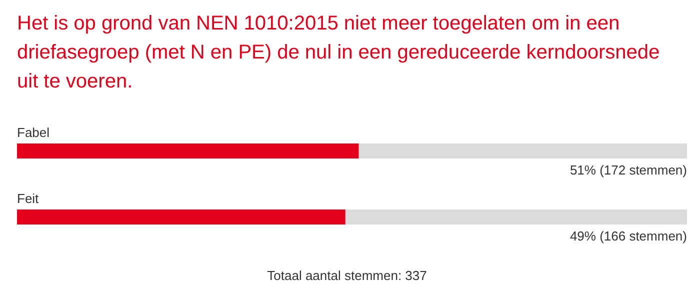 This screenshot has width=694, height=288. I want to click on data-label: 49% (166 stemmen), so click(628, 236).